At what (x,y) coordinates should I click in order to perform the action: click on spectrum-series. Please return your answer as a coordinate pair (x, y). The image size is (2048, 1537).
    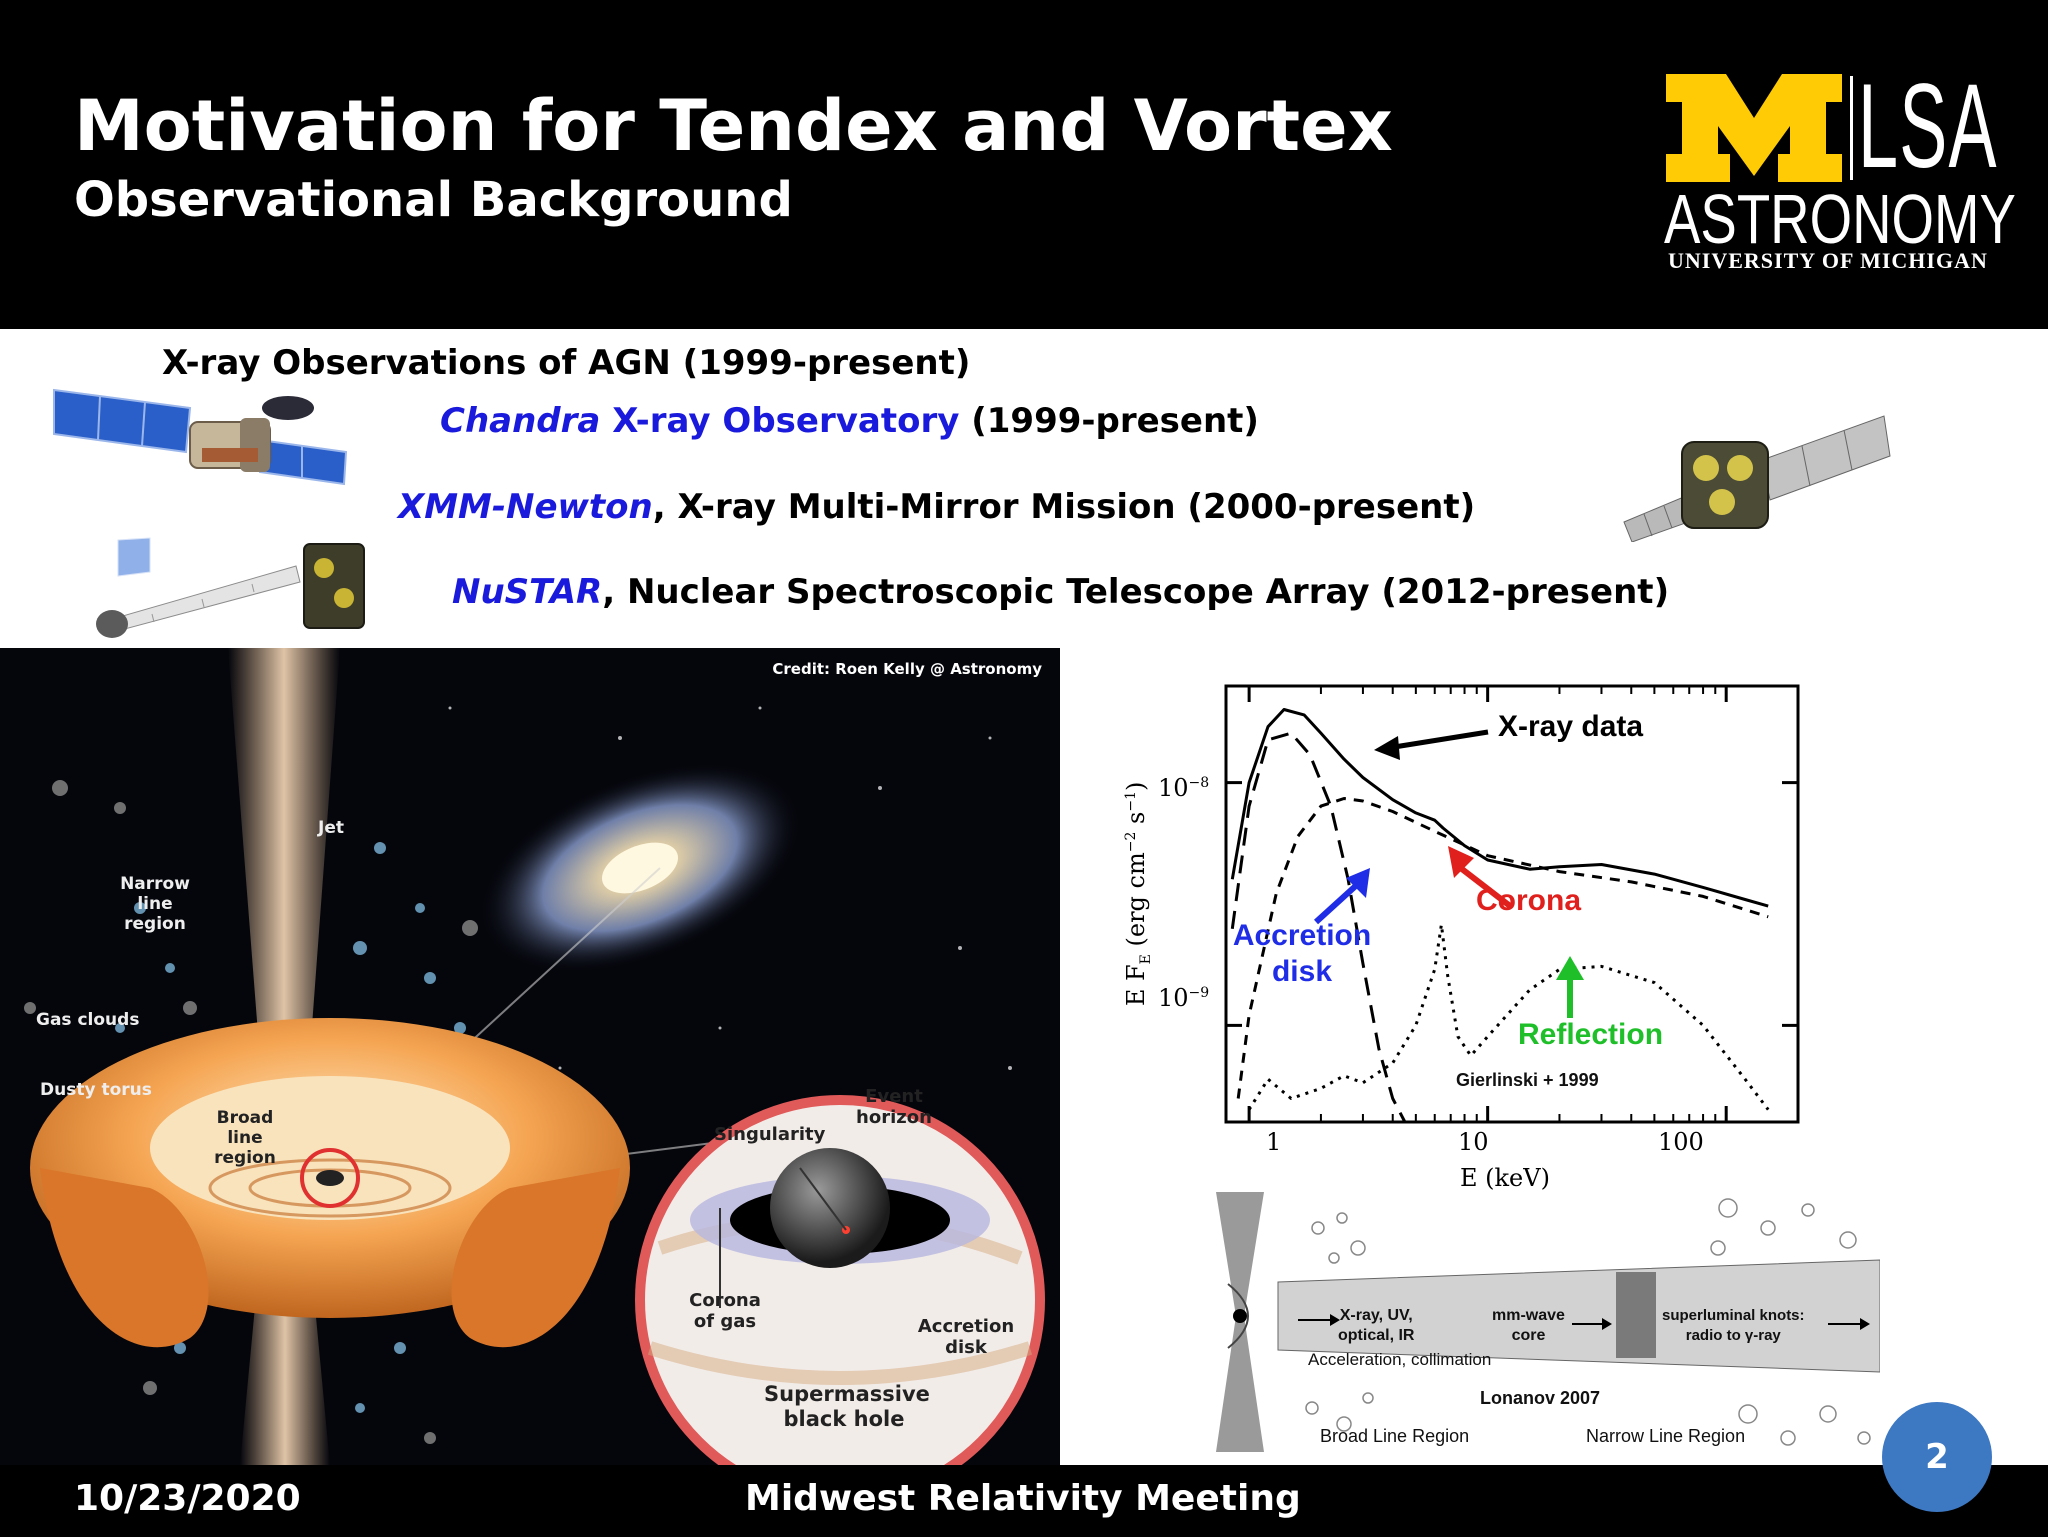
    Looking at the image, I should click on (1500, 915).